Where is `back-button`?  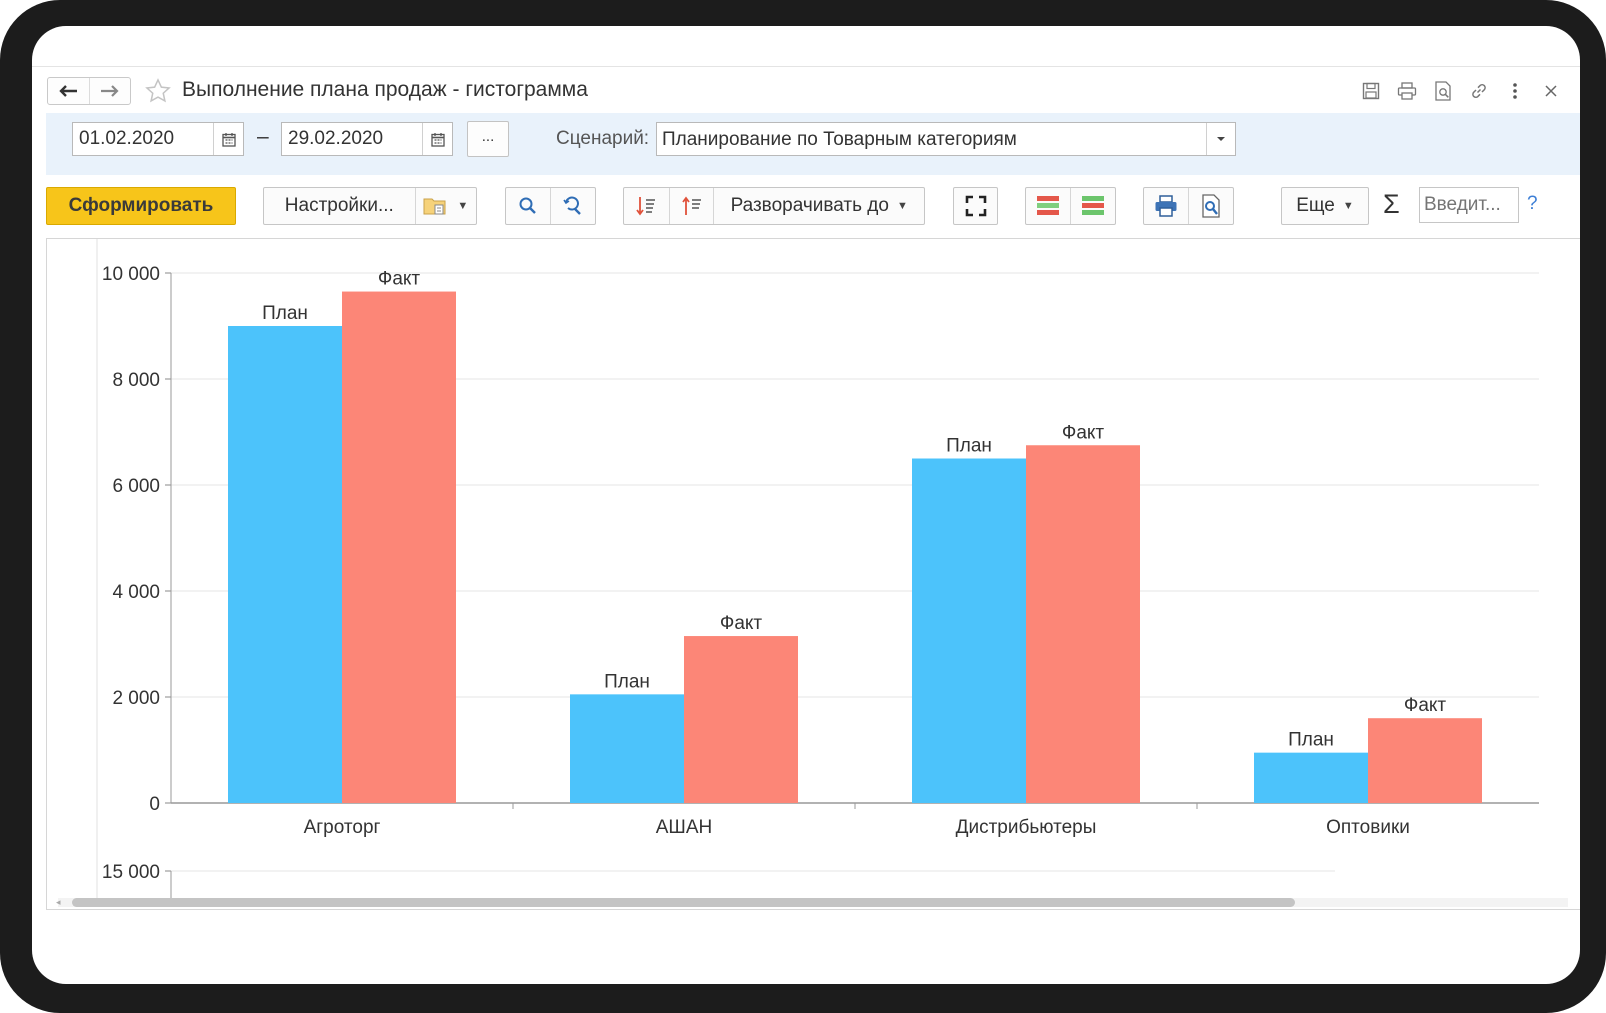 back-button is located at coordinates (68, 91).